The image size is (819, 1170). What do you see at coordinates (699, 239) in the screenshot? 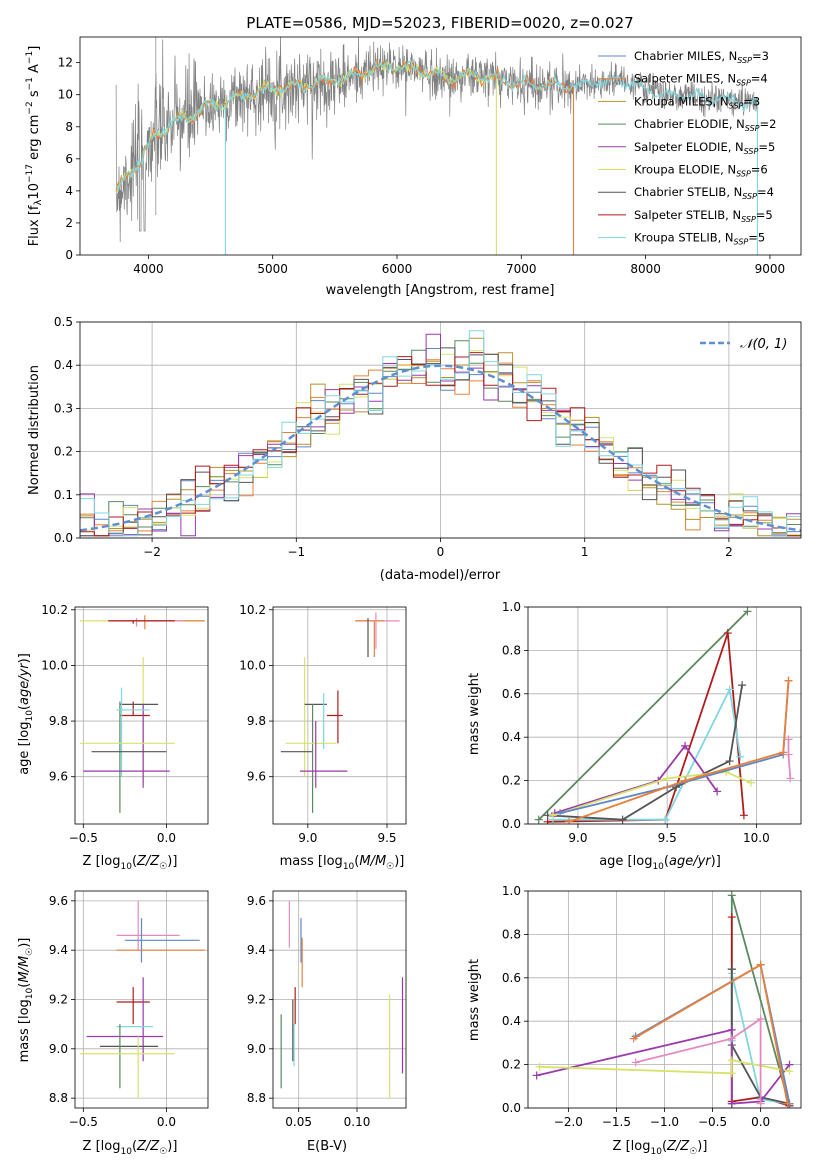
I see `spectrum-legend-label: Kroupa STELIB, NSSP=5` at bounding box center [699, 239].